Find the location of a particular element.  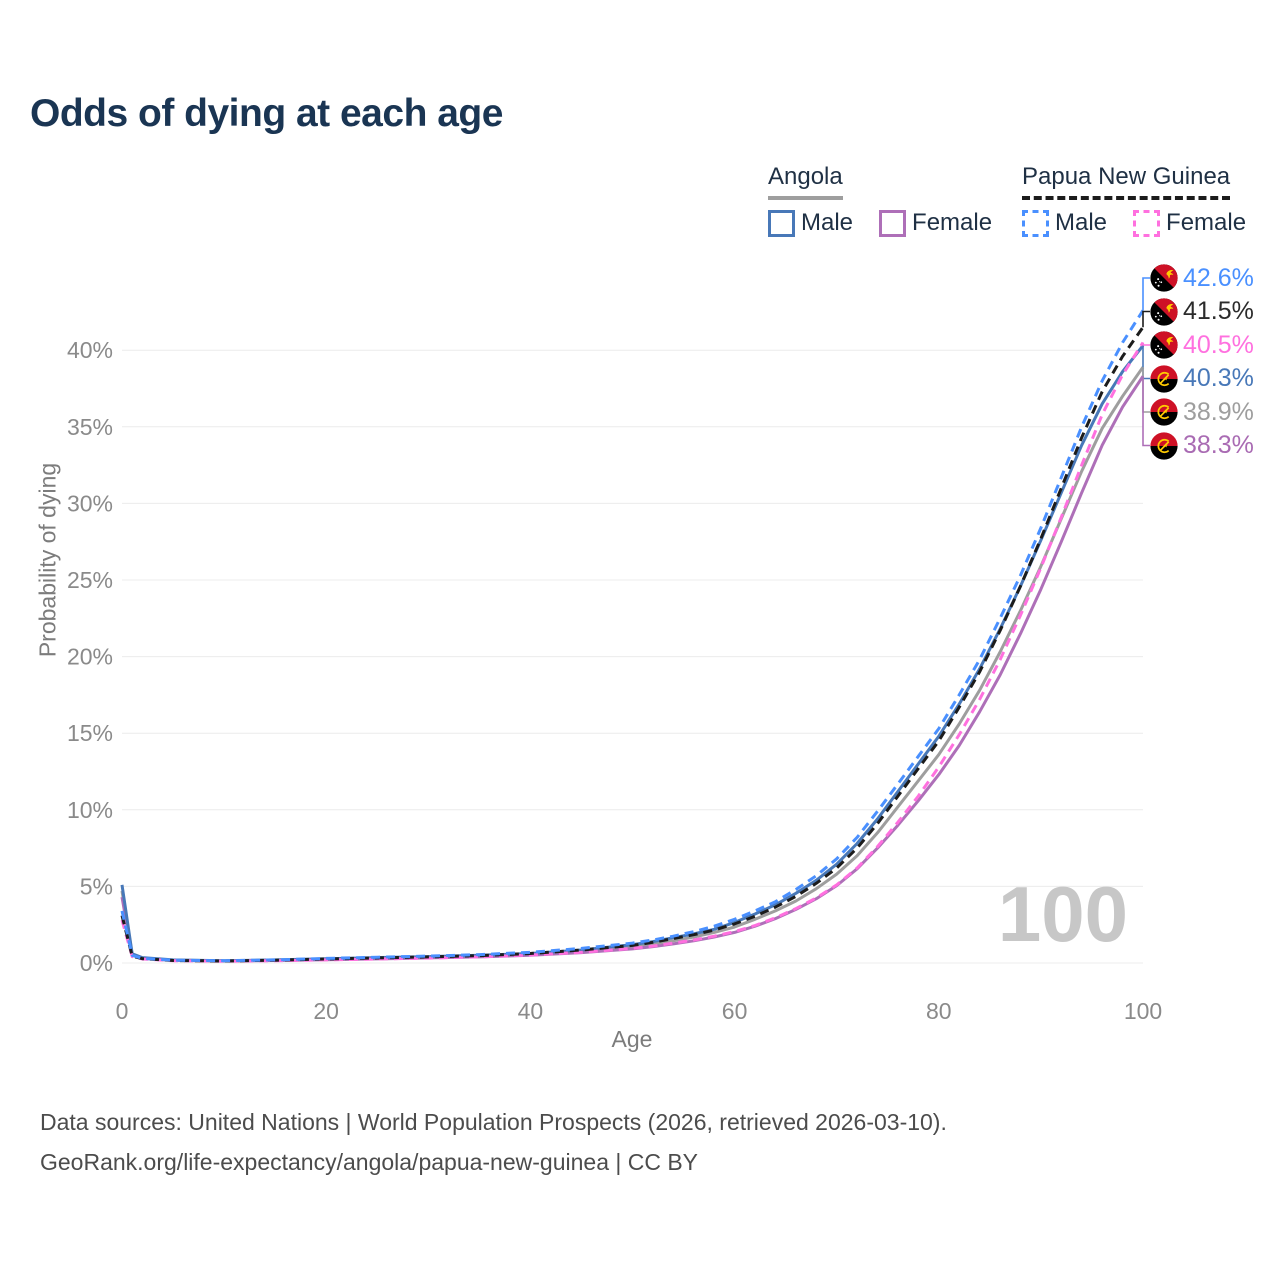

end-label-angola-female: 38.3% is located at coordinates (1202, 446).